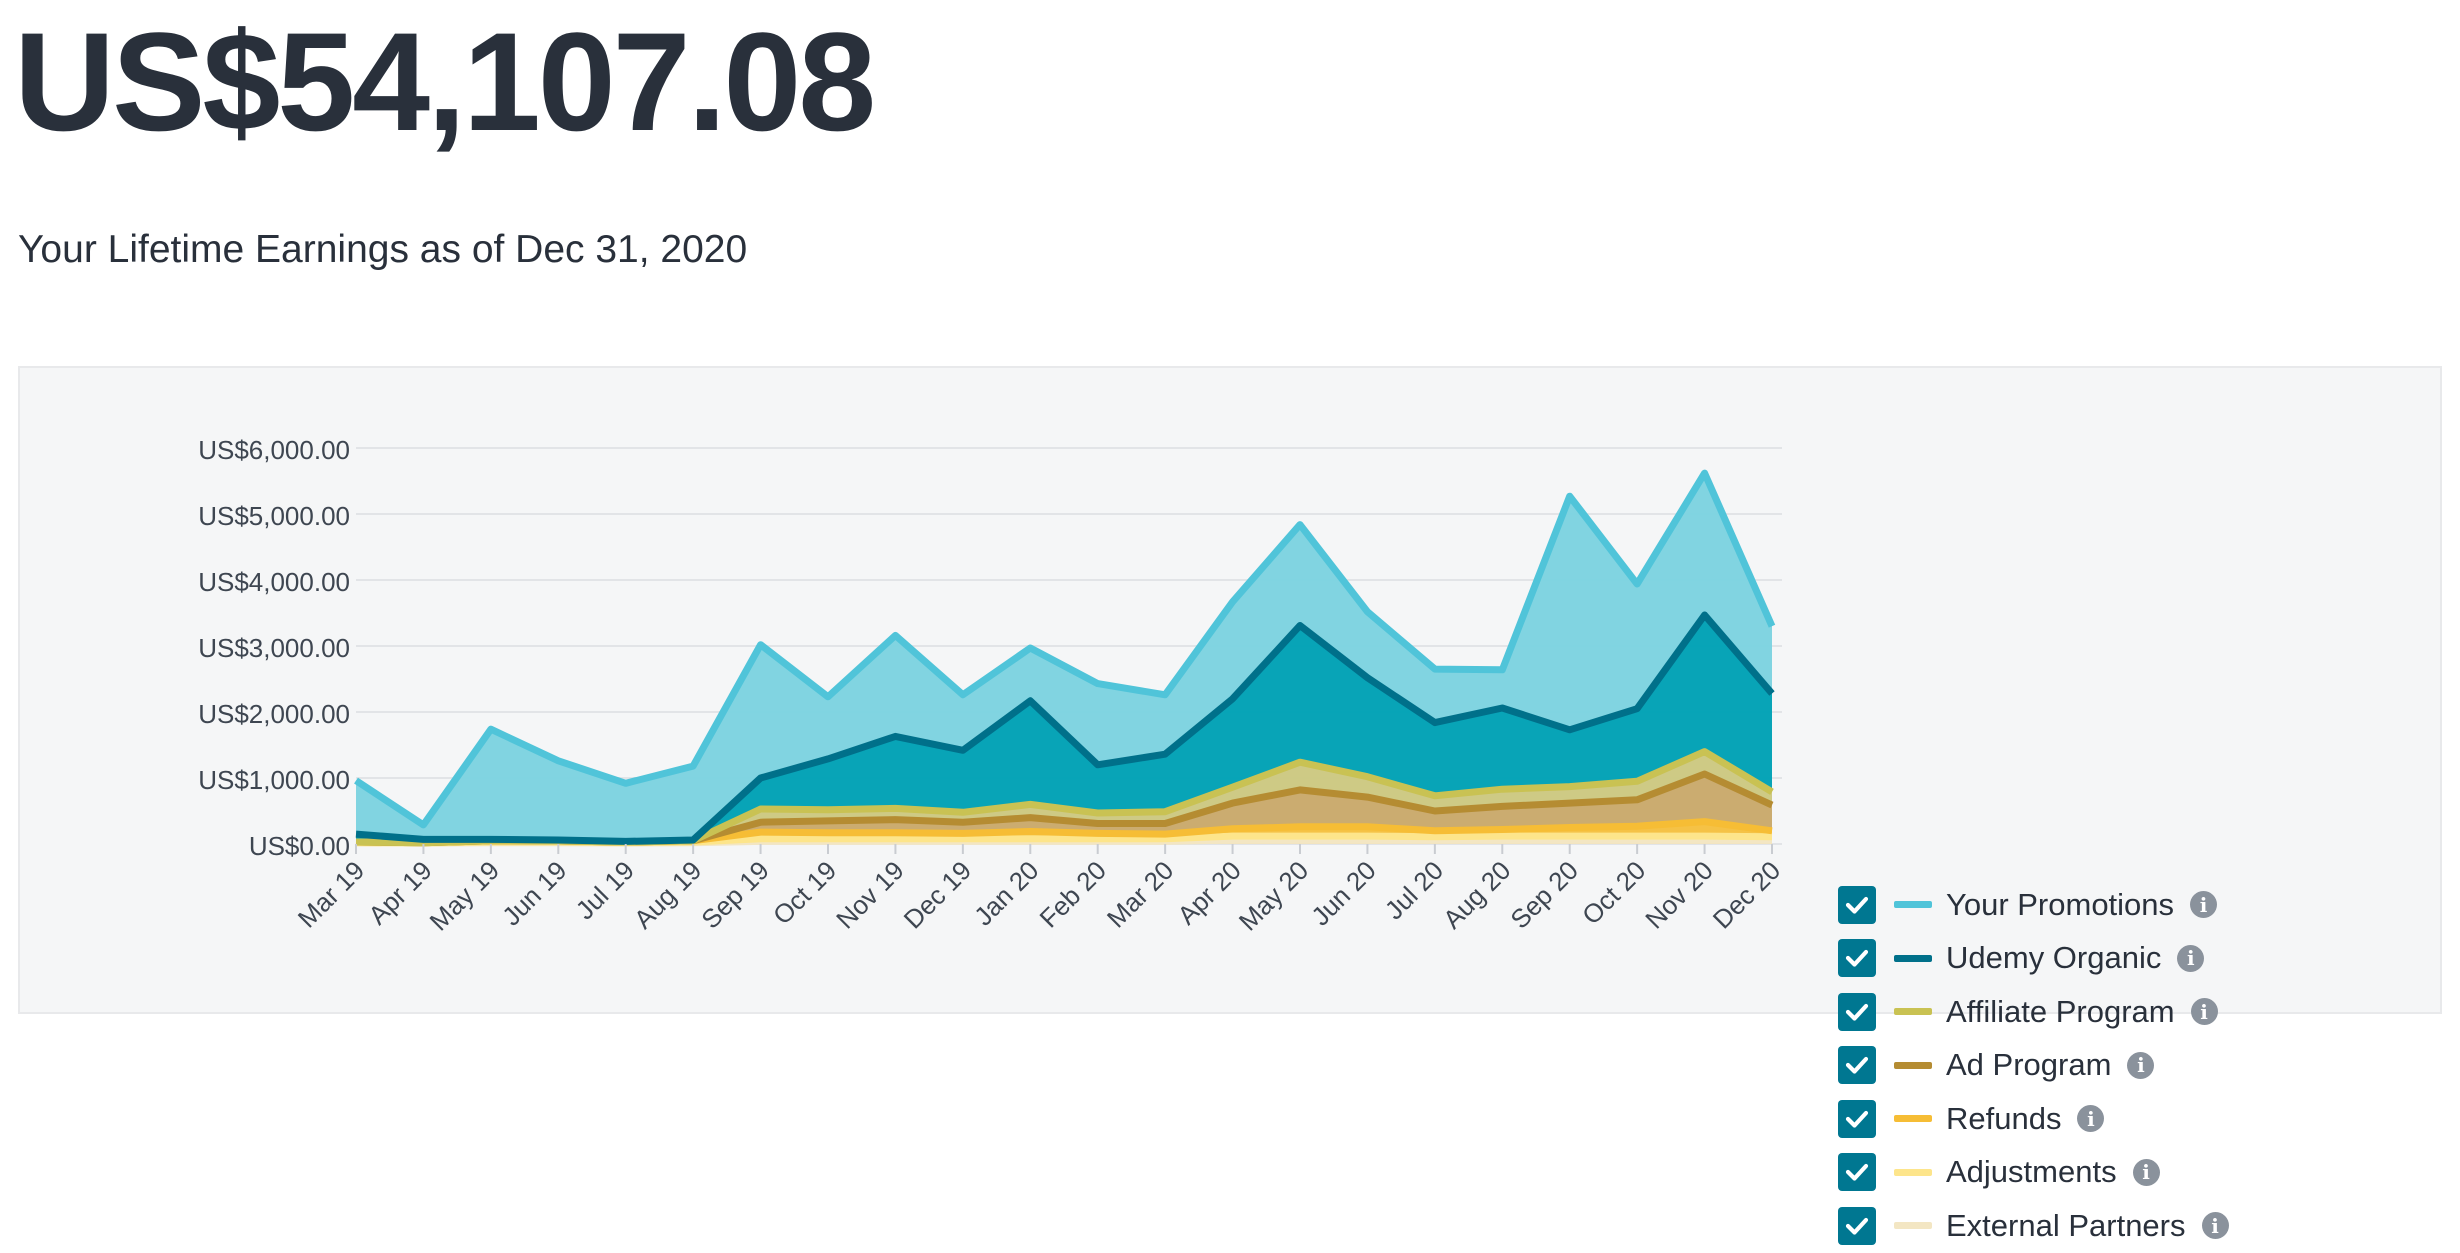  I want to click on legend-checkbox-external-partners, so click(1857, 1225).